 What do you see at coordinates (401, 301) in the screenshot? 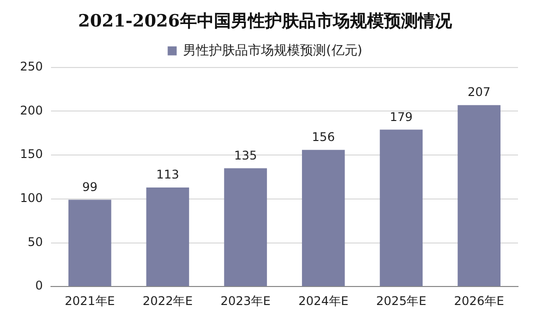
I see `x-tick-label: 2025年E` at bounding box center [401, 301].